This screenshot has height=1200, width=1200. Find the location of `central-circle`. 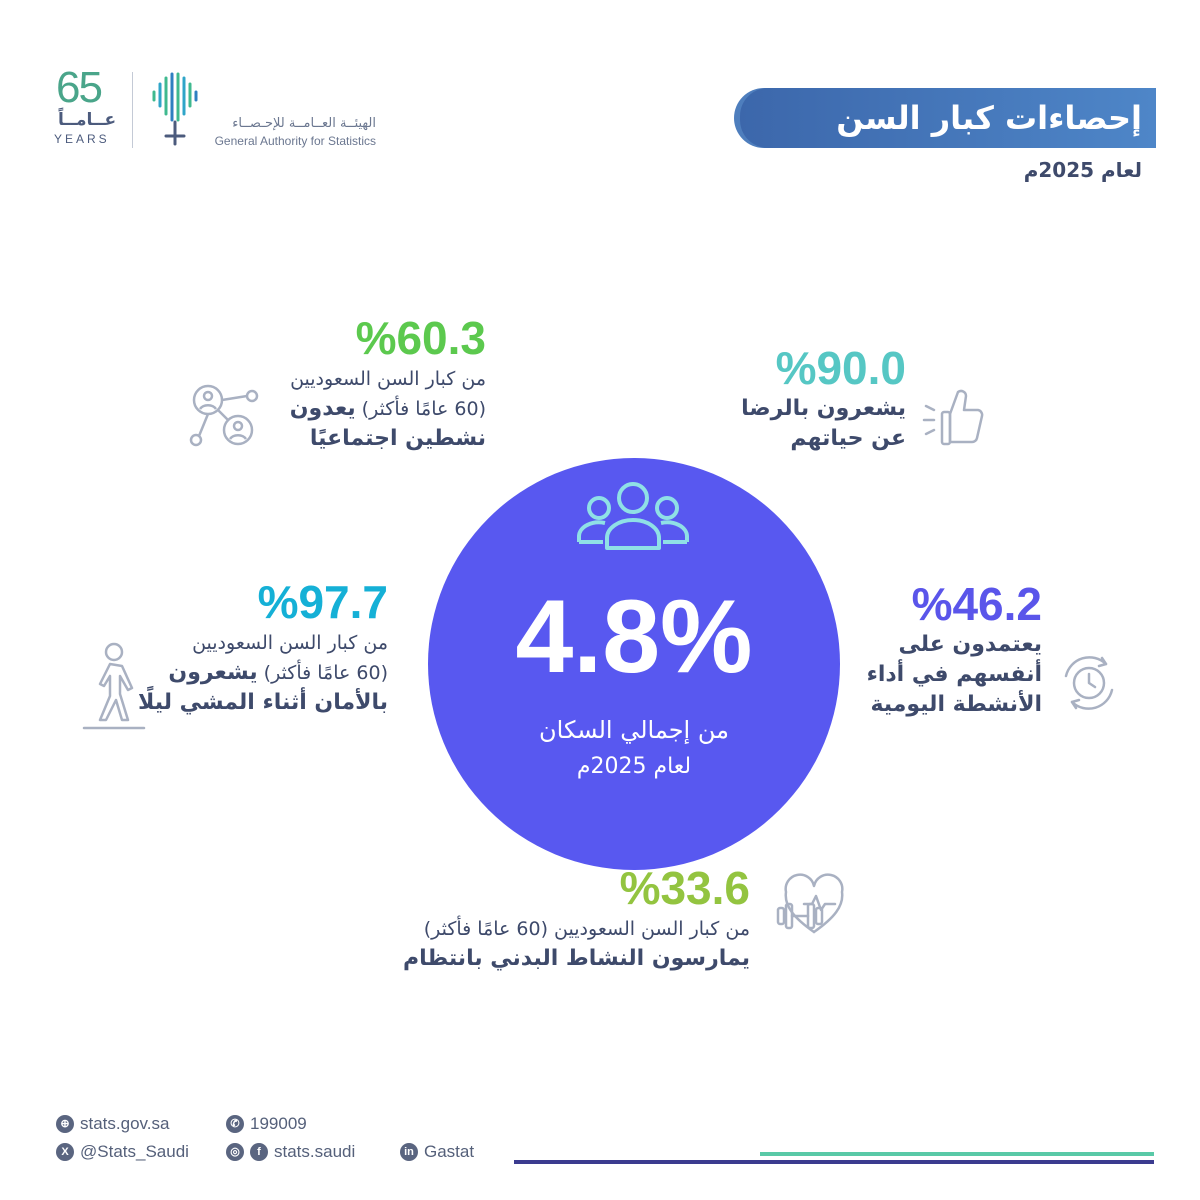

central-circle is located at coordinates (634, 664).